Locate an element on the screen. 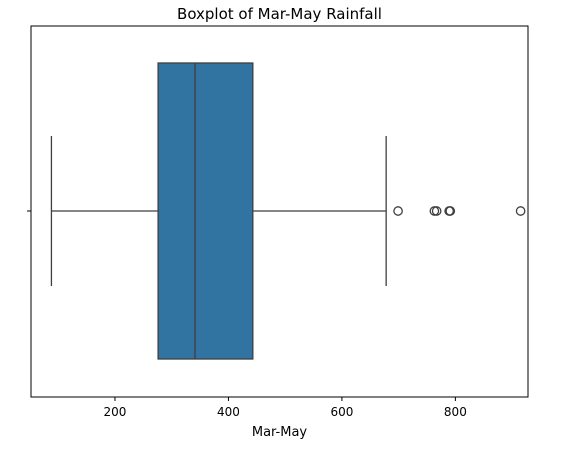 The width and height of the screenshot is (571, 450). x-tick-label: 400 is located at coordinates (228, 412).